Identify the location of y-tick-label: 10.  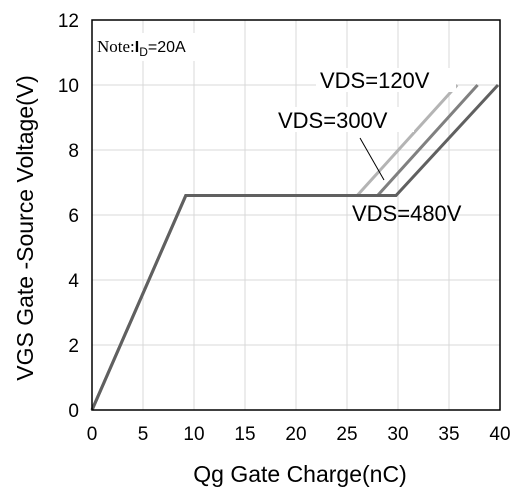
(68, 86).